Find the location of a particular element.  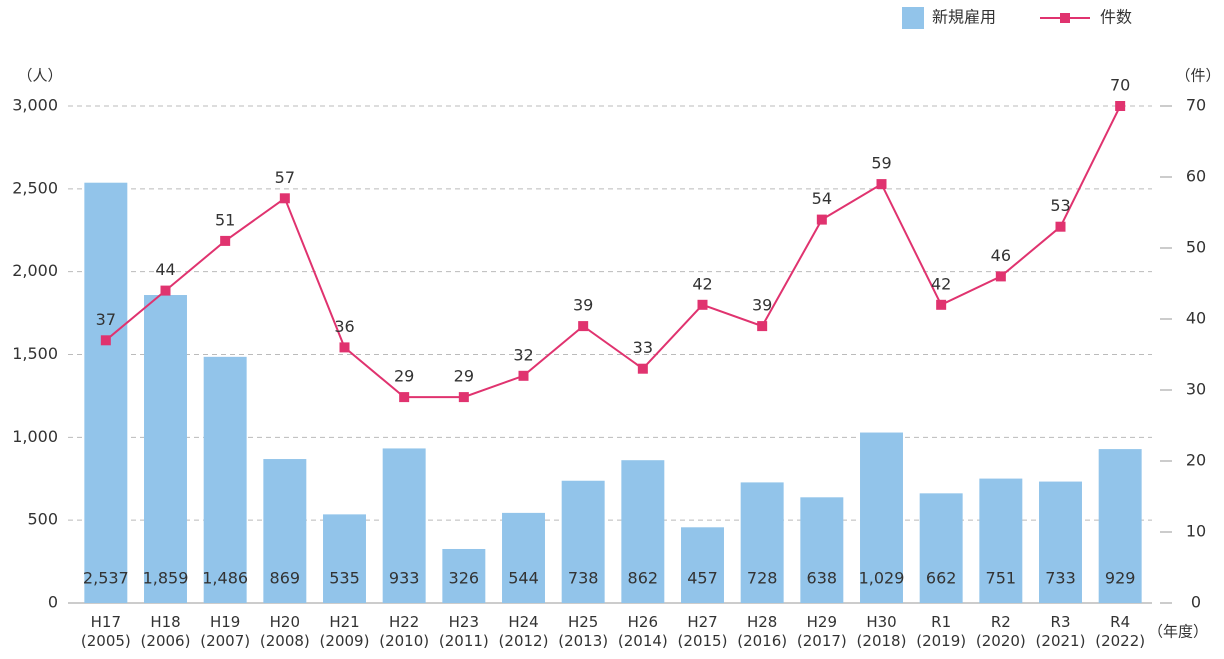

x-tick-label: H22 (2010) is located at coordinates (404, 631).